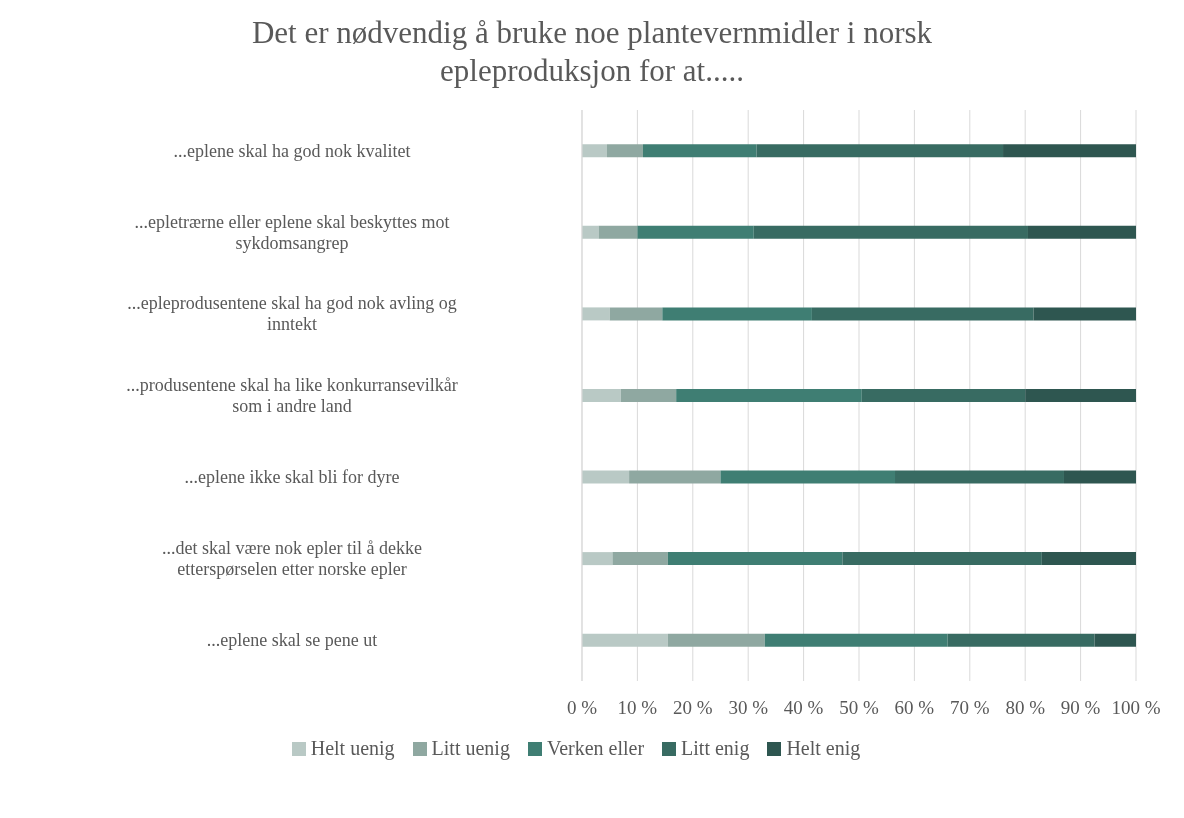 Image resolution: width=1184 pixels, height=818 pixels. What do you see at coordinates (292, 477) in the screenshot?
I see `y-tick-label: ...eplene ikke skal bli for dyre` at bounding box center [292, 477].